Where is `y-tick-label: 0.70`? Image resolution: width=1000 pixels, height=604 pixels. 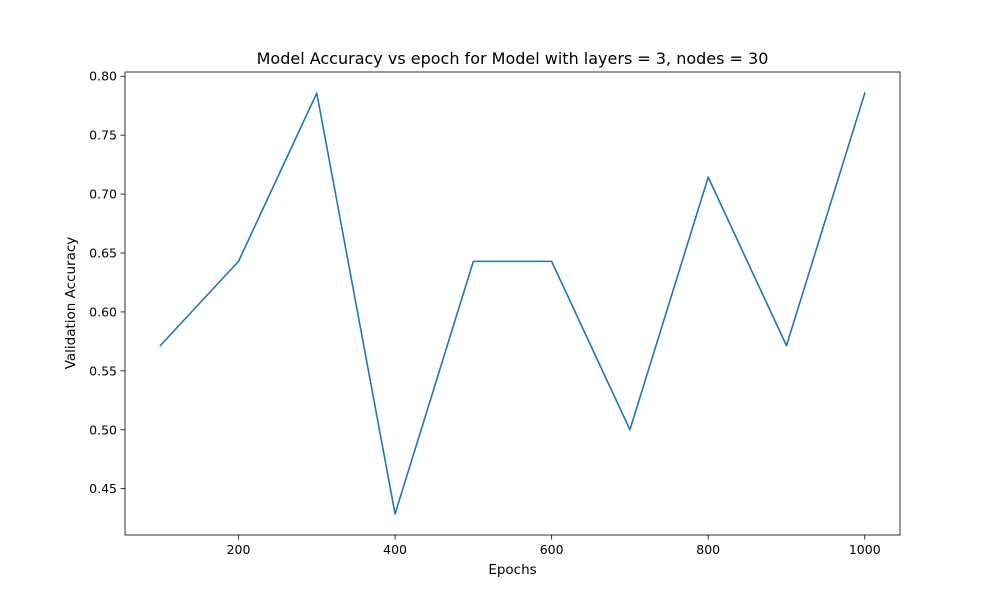 y-tick-label: 0.70 is located at coordinates (103, 194).